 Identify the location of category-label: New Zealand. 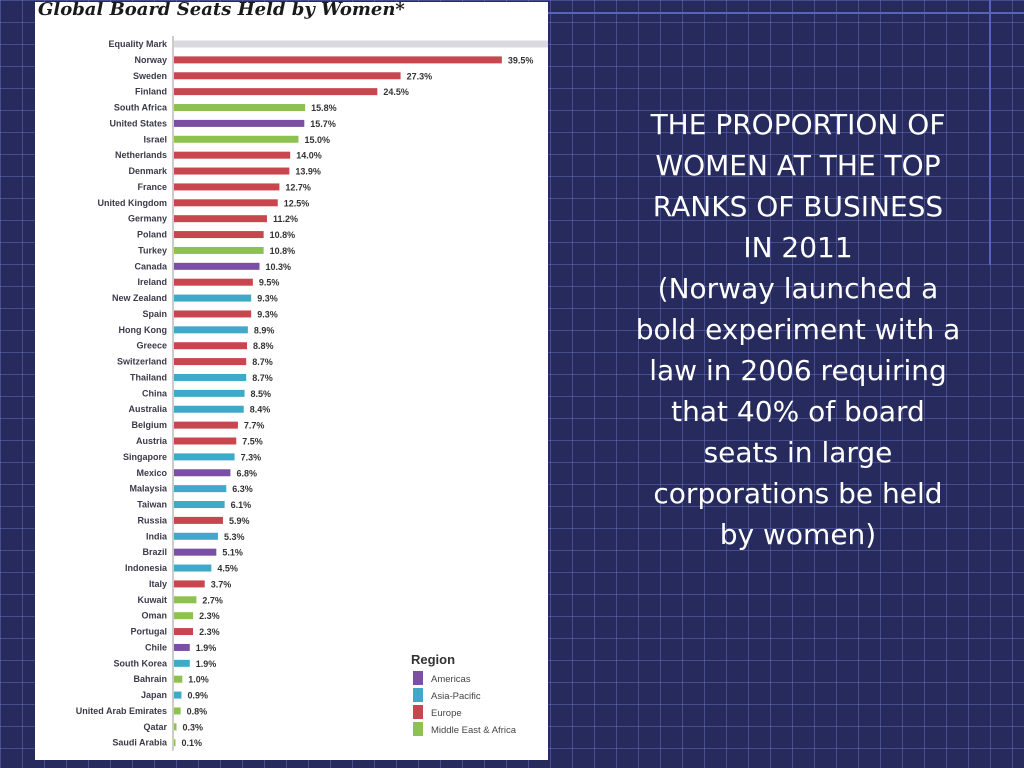
(139, 298).